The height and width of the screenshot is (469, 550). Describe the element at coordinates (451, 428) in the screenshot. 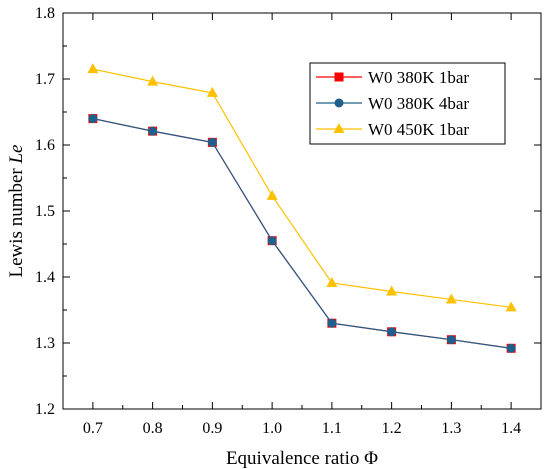

I see `x-tick-label: 1.3` at that location.